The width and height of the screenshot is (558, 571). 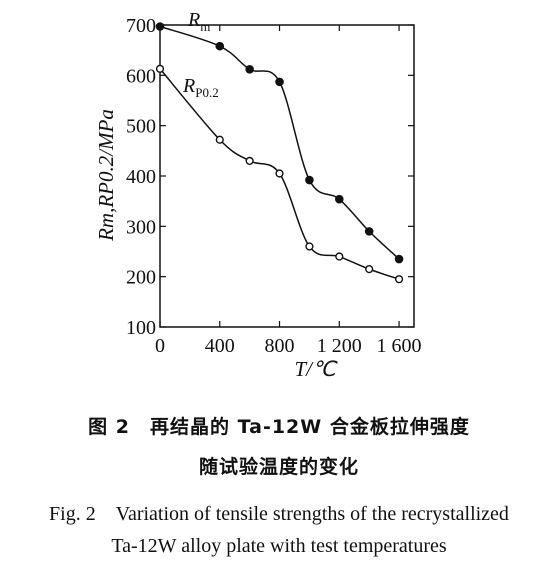 I want to click on series-label-0: Rm, so click(x=198, y=21).